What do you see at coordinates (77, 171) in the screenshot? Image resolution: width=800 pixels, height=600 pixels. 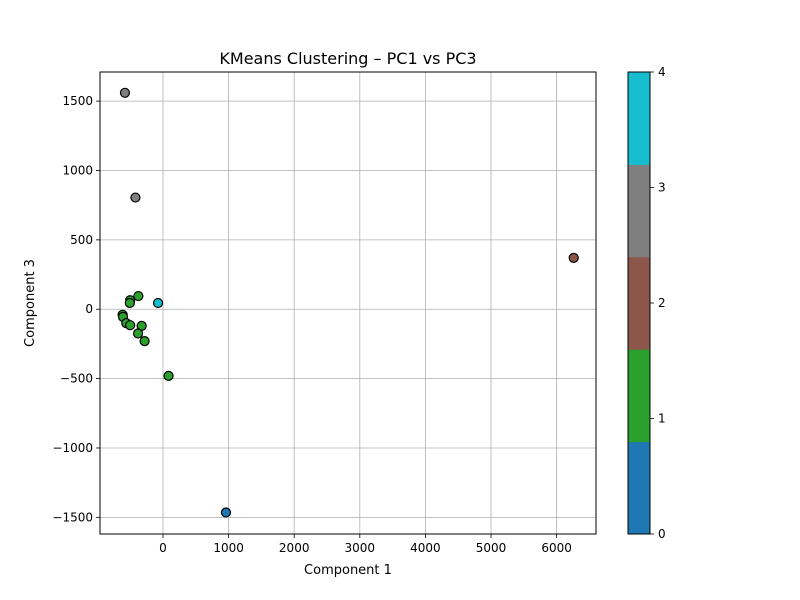 I see `y-tick-label: 1000` at bounding box center [77, 171].